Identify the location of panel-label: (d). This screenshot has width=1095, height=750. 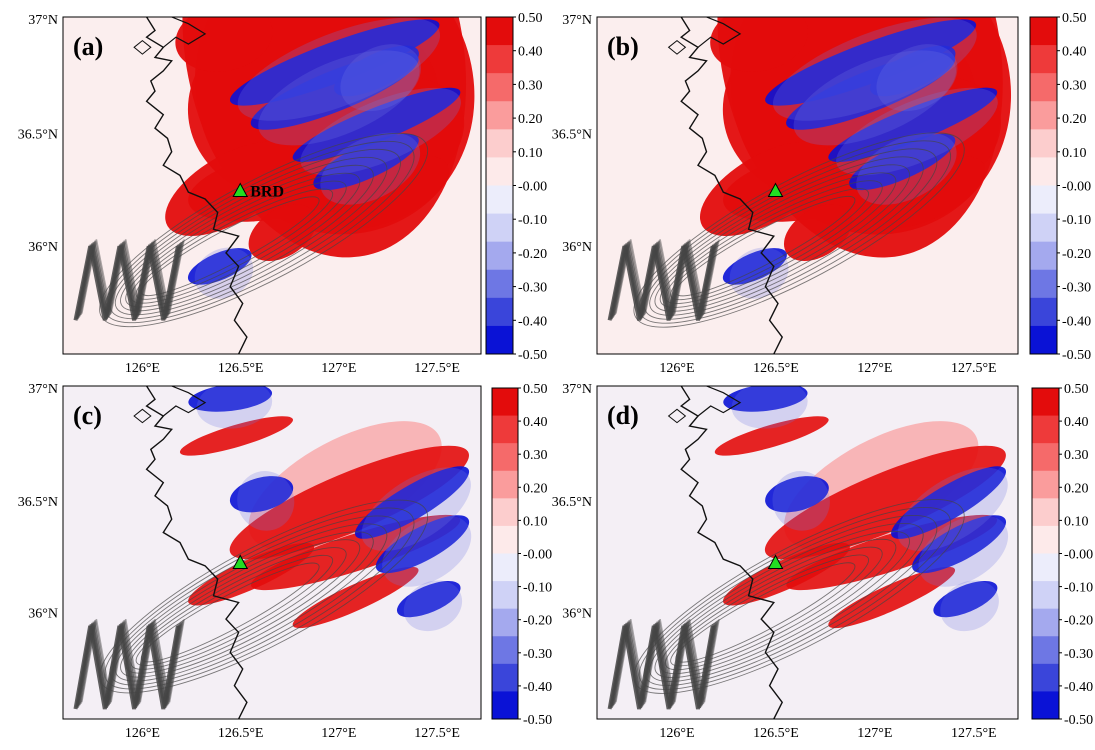
(623, 415).